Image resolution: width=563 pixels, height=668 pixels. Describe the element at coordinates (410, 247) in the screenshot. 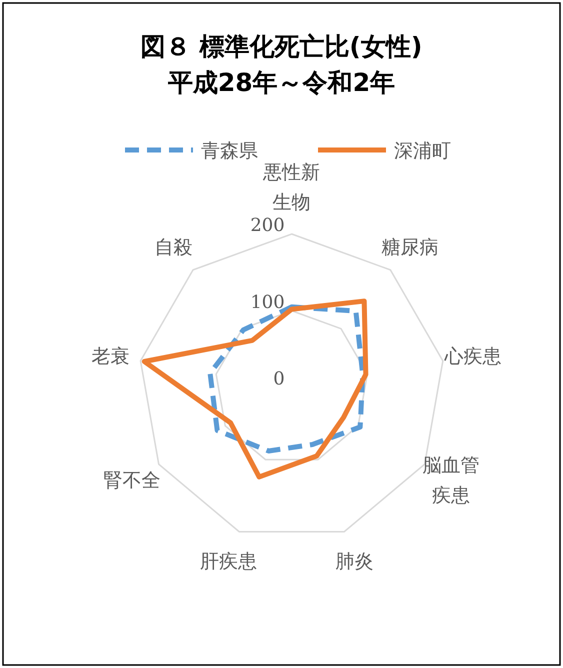

I see `spoke-label: 糖尿病` at that location.